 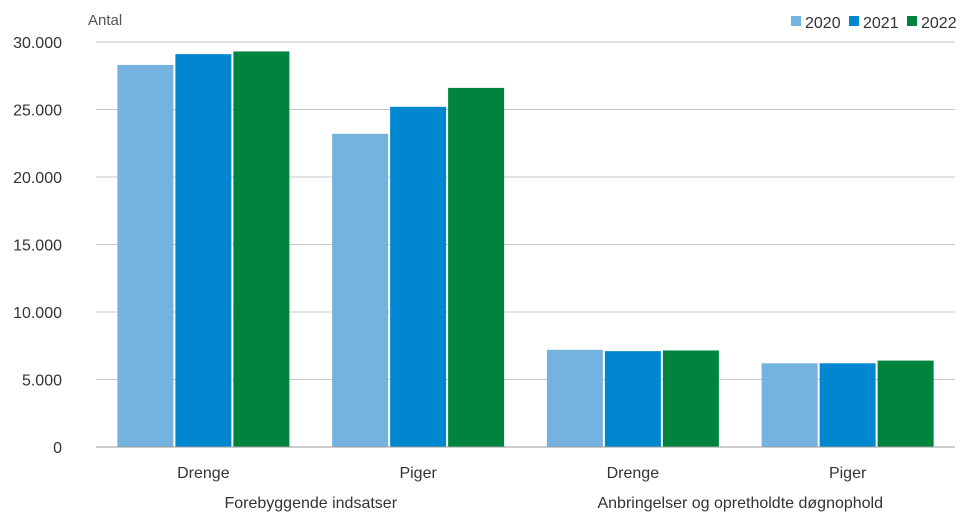 I want to click on group-label: Forebyggende indsatser, so click(x=310, y=503).